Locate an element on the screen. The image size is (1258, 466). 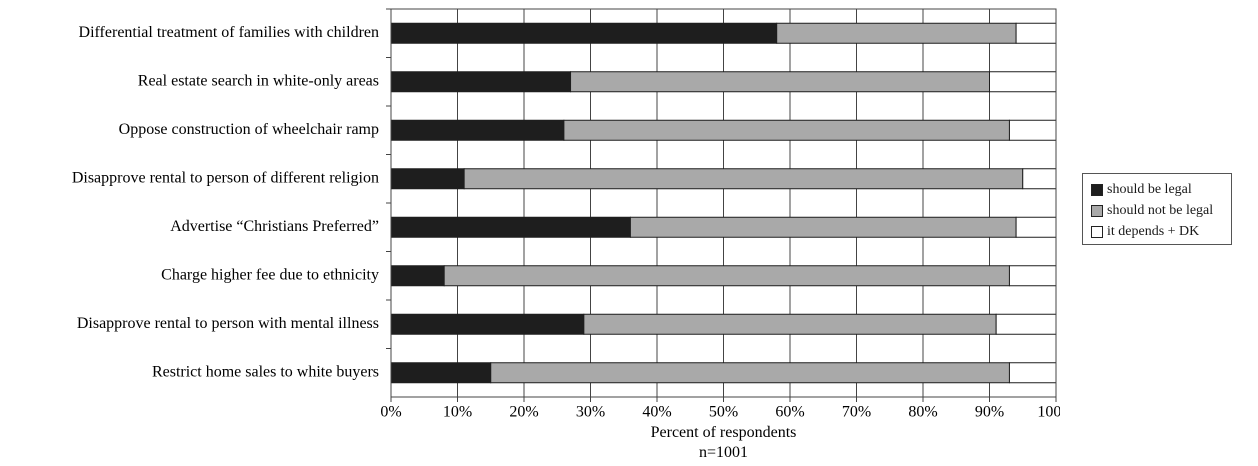
x-tick-labels: 0% 10% 20% 30% 40% 50% 60% 70% 80% 90% 100% is located at coordinates (720, 412).